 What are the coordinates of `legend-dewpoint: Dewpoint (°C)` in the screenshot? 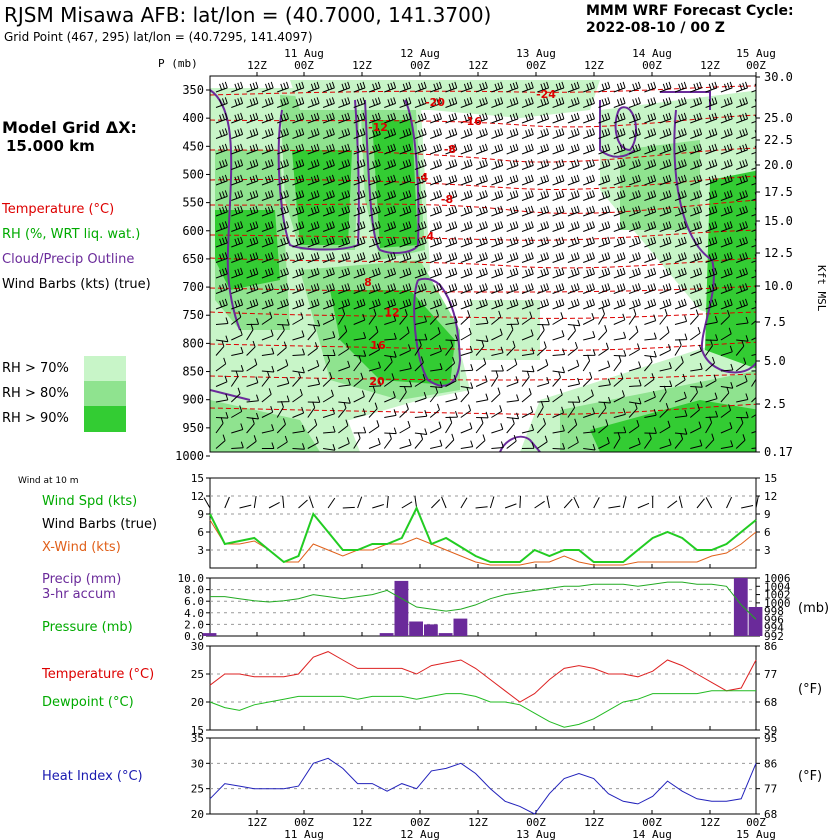 It's located at (88, 702).